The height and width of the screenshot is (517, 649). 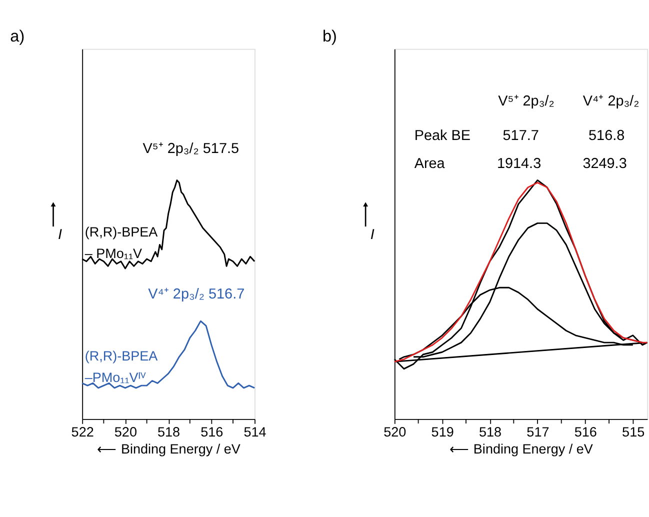 I want to click on x-tick-label: 515, so click(x=633, y=432).